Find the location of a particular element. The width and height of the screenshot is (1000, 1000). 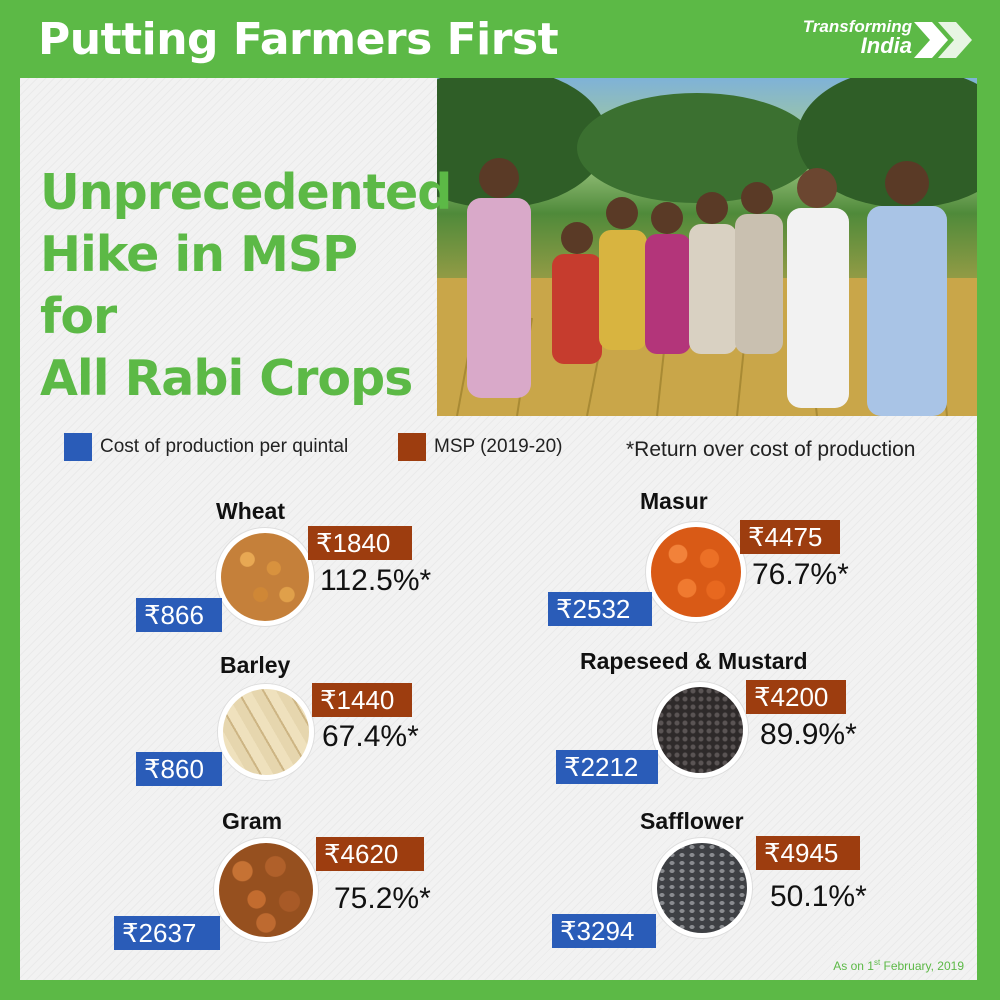

return-gram: 75.2%* is located at coordinates (382, 898).